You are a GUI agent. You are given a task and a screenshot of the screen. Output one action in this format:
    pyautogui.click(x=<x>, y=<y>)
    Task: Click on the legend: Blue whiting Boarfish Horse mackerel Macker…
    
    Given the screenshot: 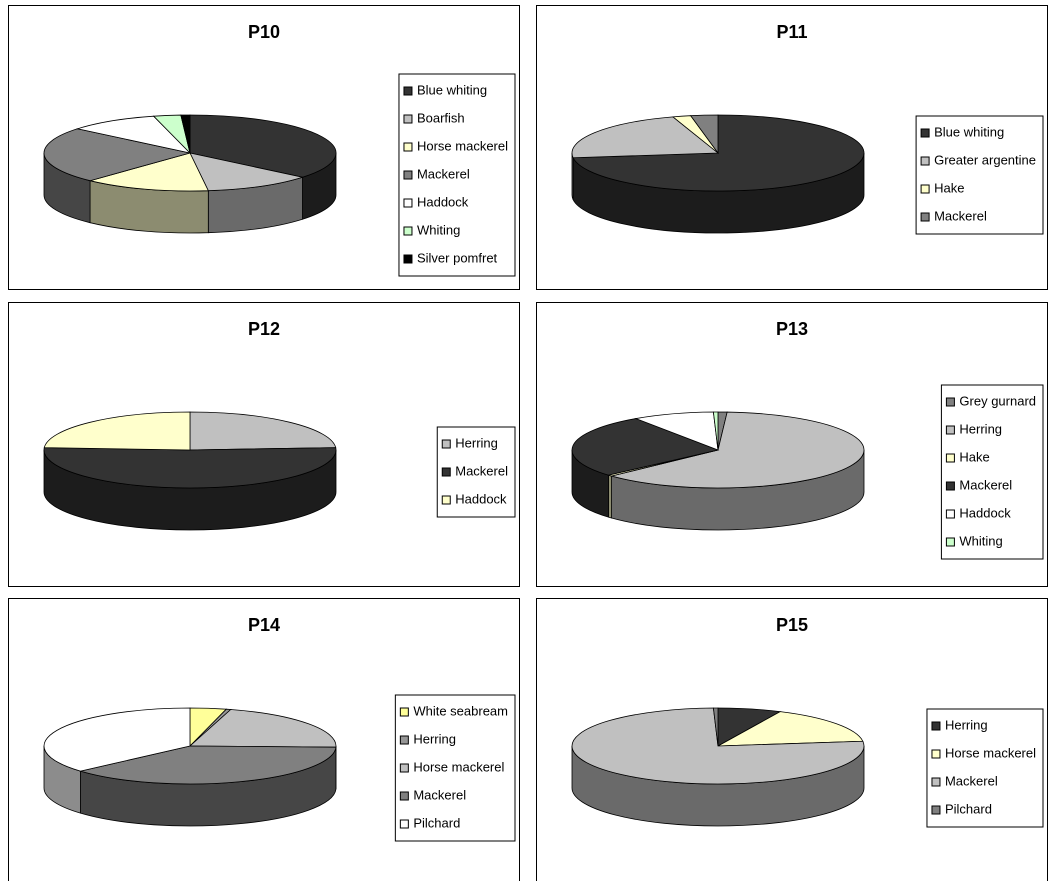 What is the action you would take?
    pyautogui.click(x=457, y=175)
    